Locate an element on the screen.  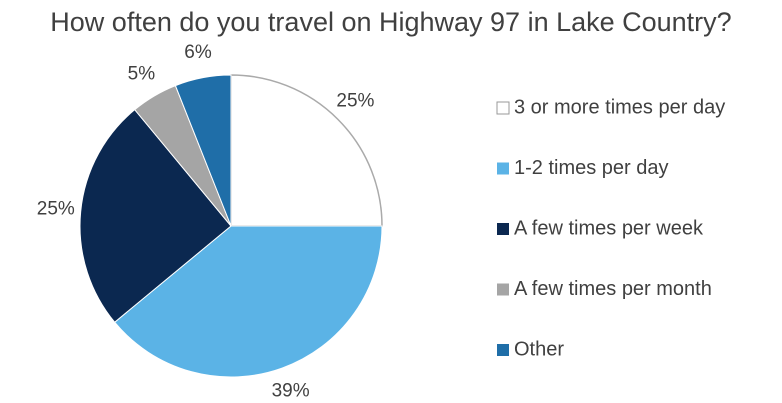
legend-label: Other is located at coordinates (539, 349).